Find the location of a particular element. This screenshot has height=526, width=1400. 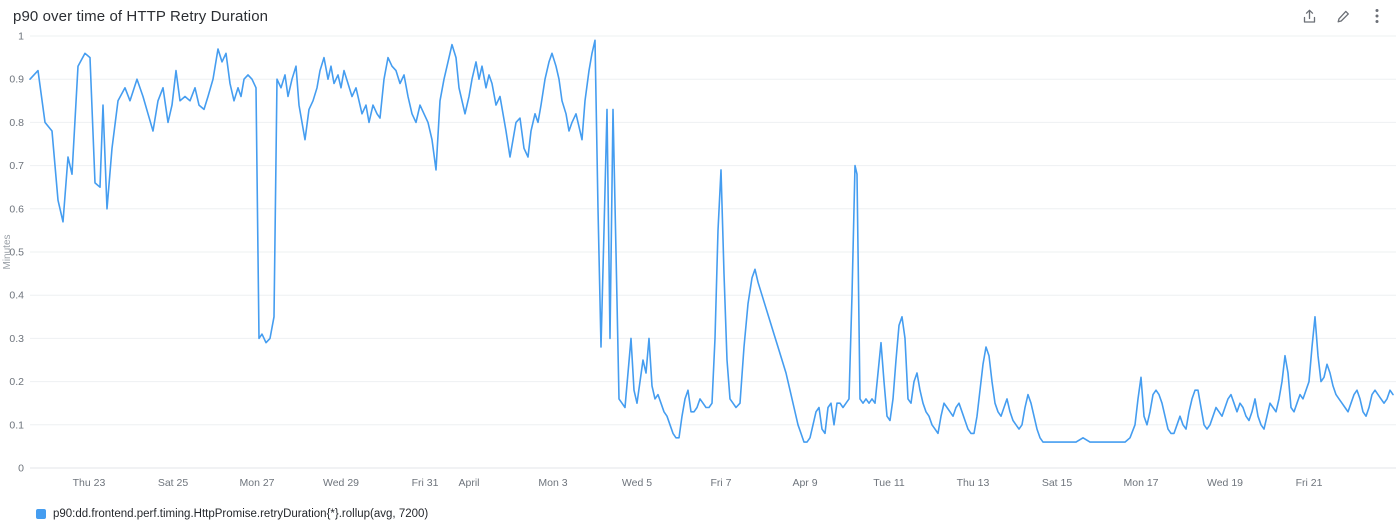

y-tick-label: 0.2 is located at coordinates (16, 382).